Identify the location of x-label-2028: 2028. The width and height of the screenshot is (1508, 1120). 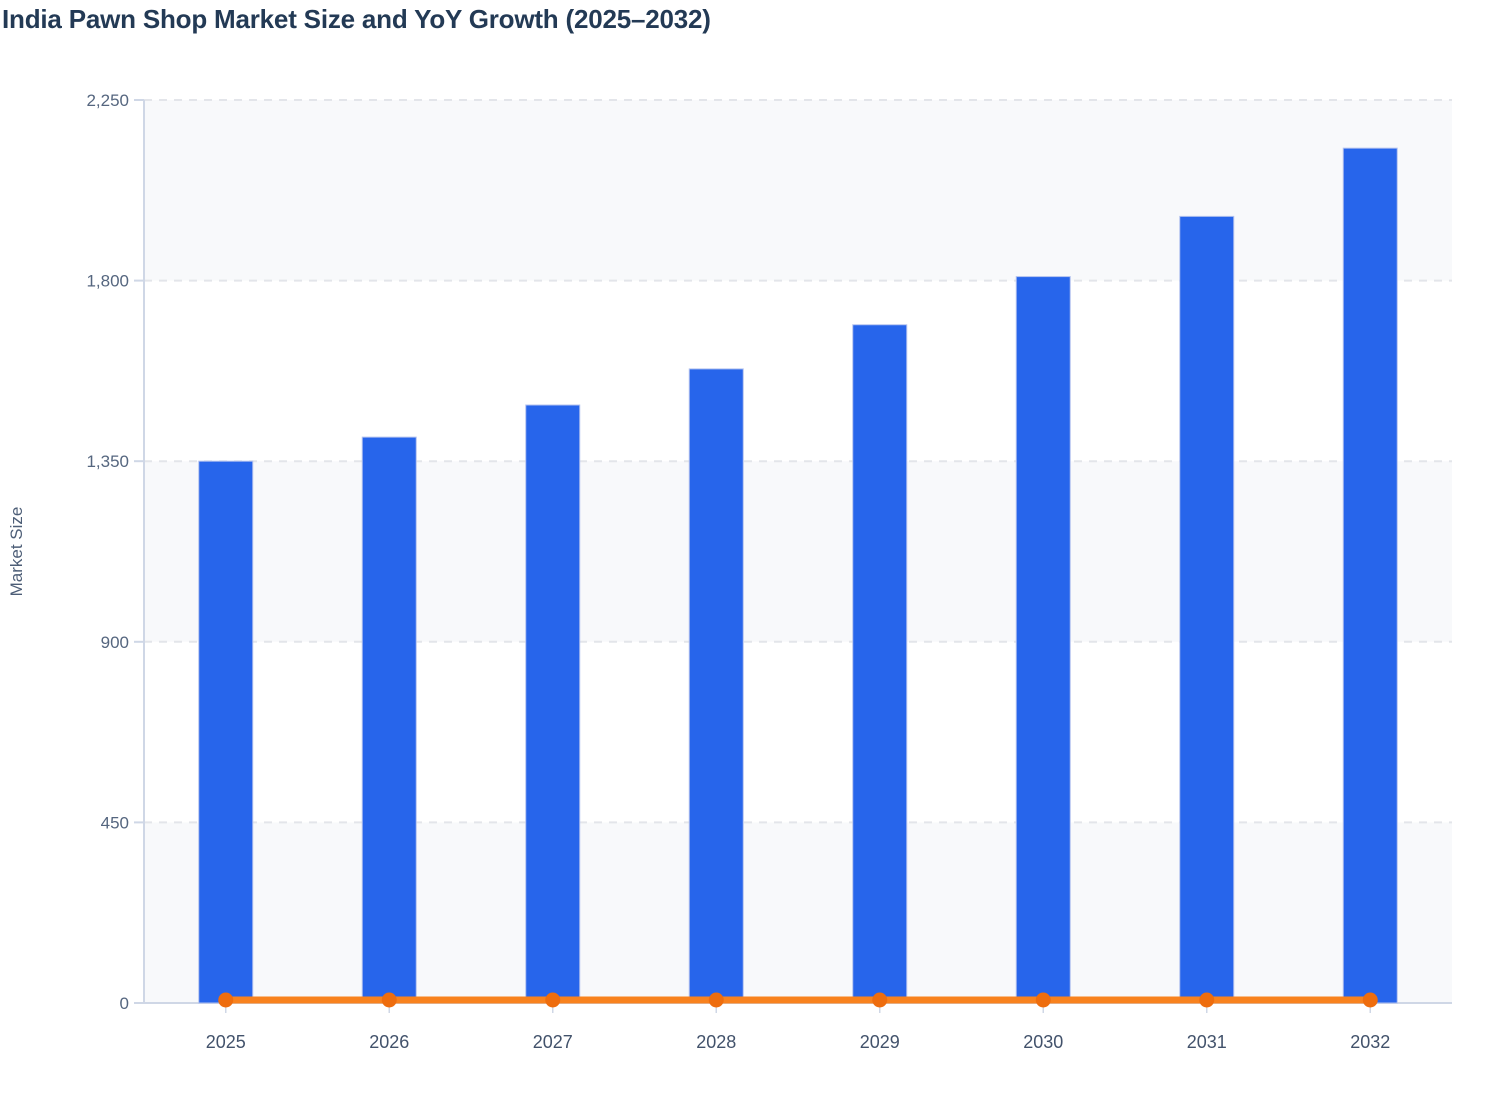
(716, 1042).